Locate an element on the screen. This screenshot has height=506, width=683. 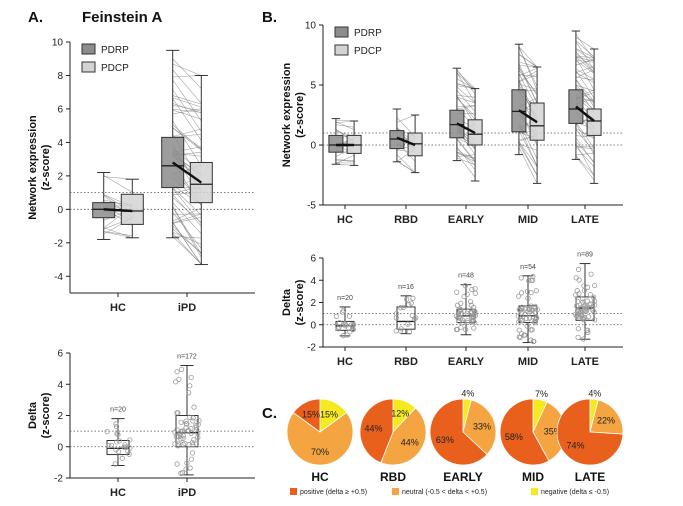
b_expr-LATE-pdcp-box is located at coordinates (594, 122).